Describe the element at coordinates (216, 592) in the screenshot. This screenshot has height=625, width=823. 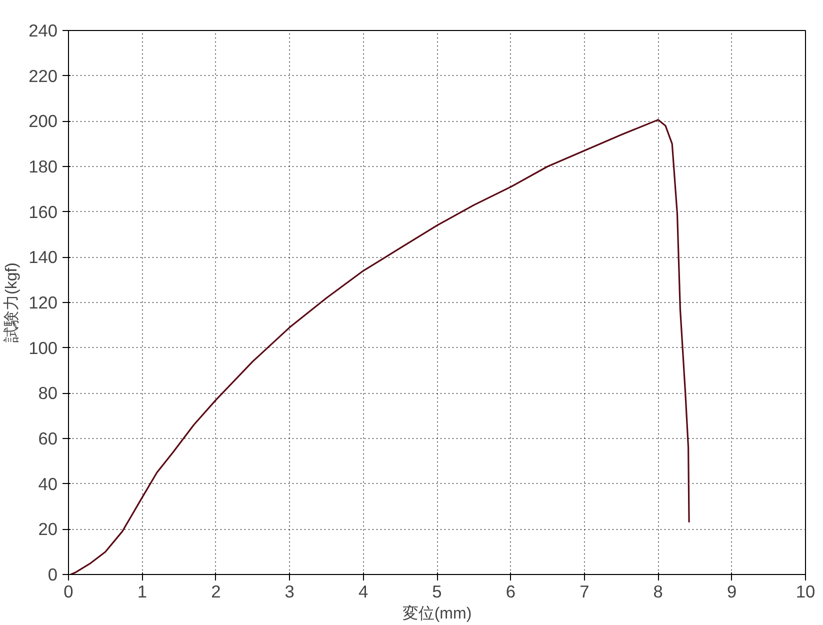
I see `x-tick-label: 2` at that location.